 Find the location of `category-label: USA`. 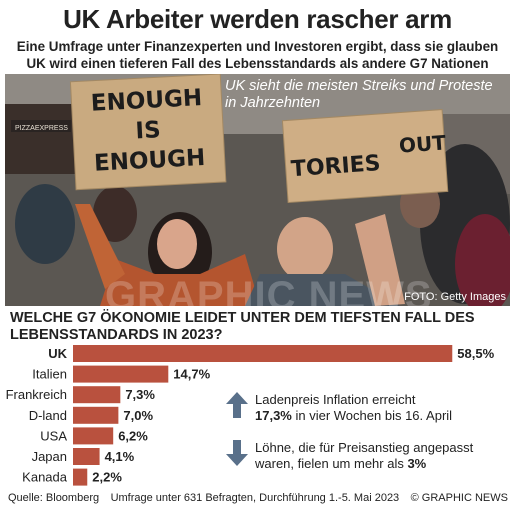

category-label: USA is located at coordinates (53, 435).